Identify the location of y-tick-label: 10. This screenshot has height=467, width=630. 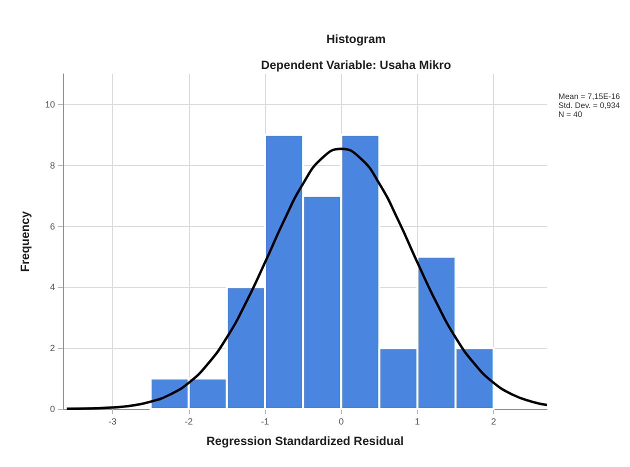
(49, 104).